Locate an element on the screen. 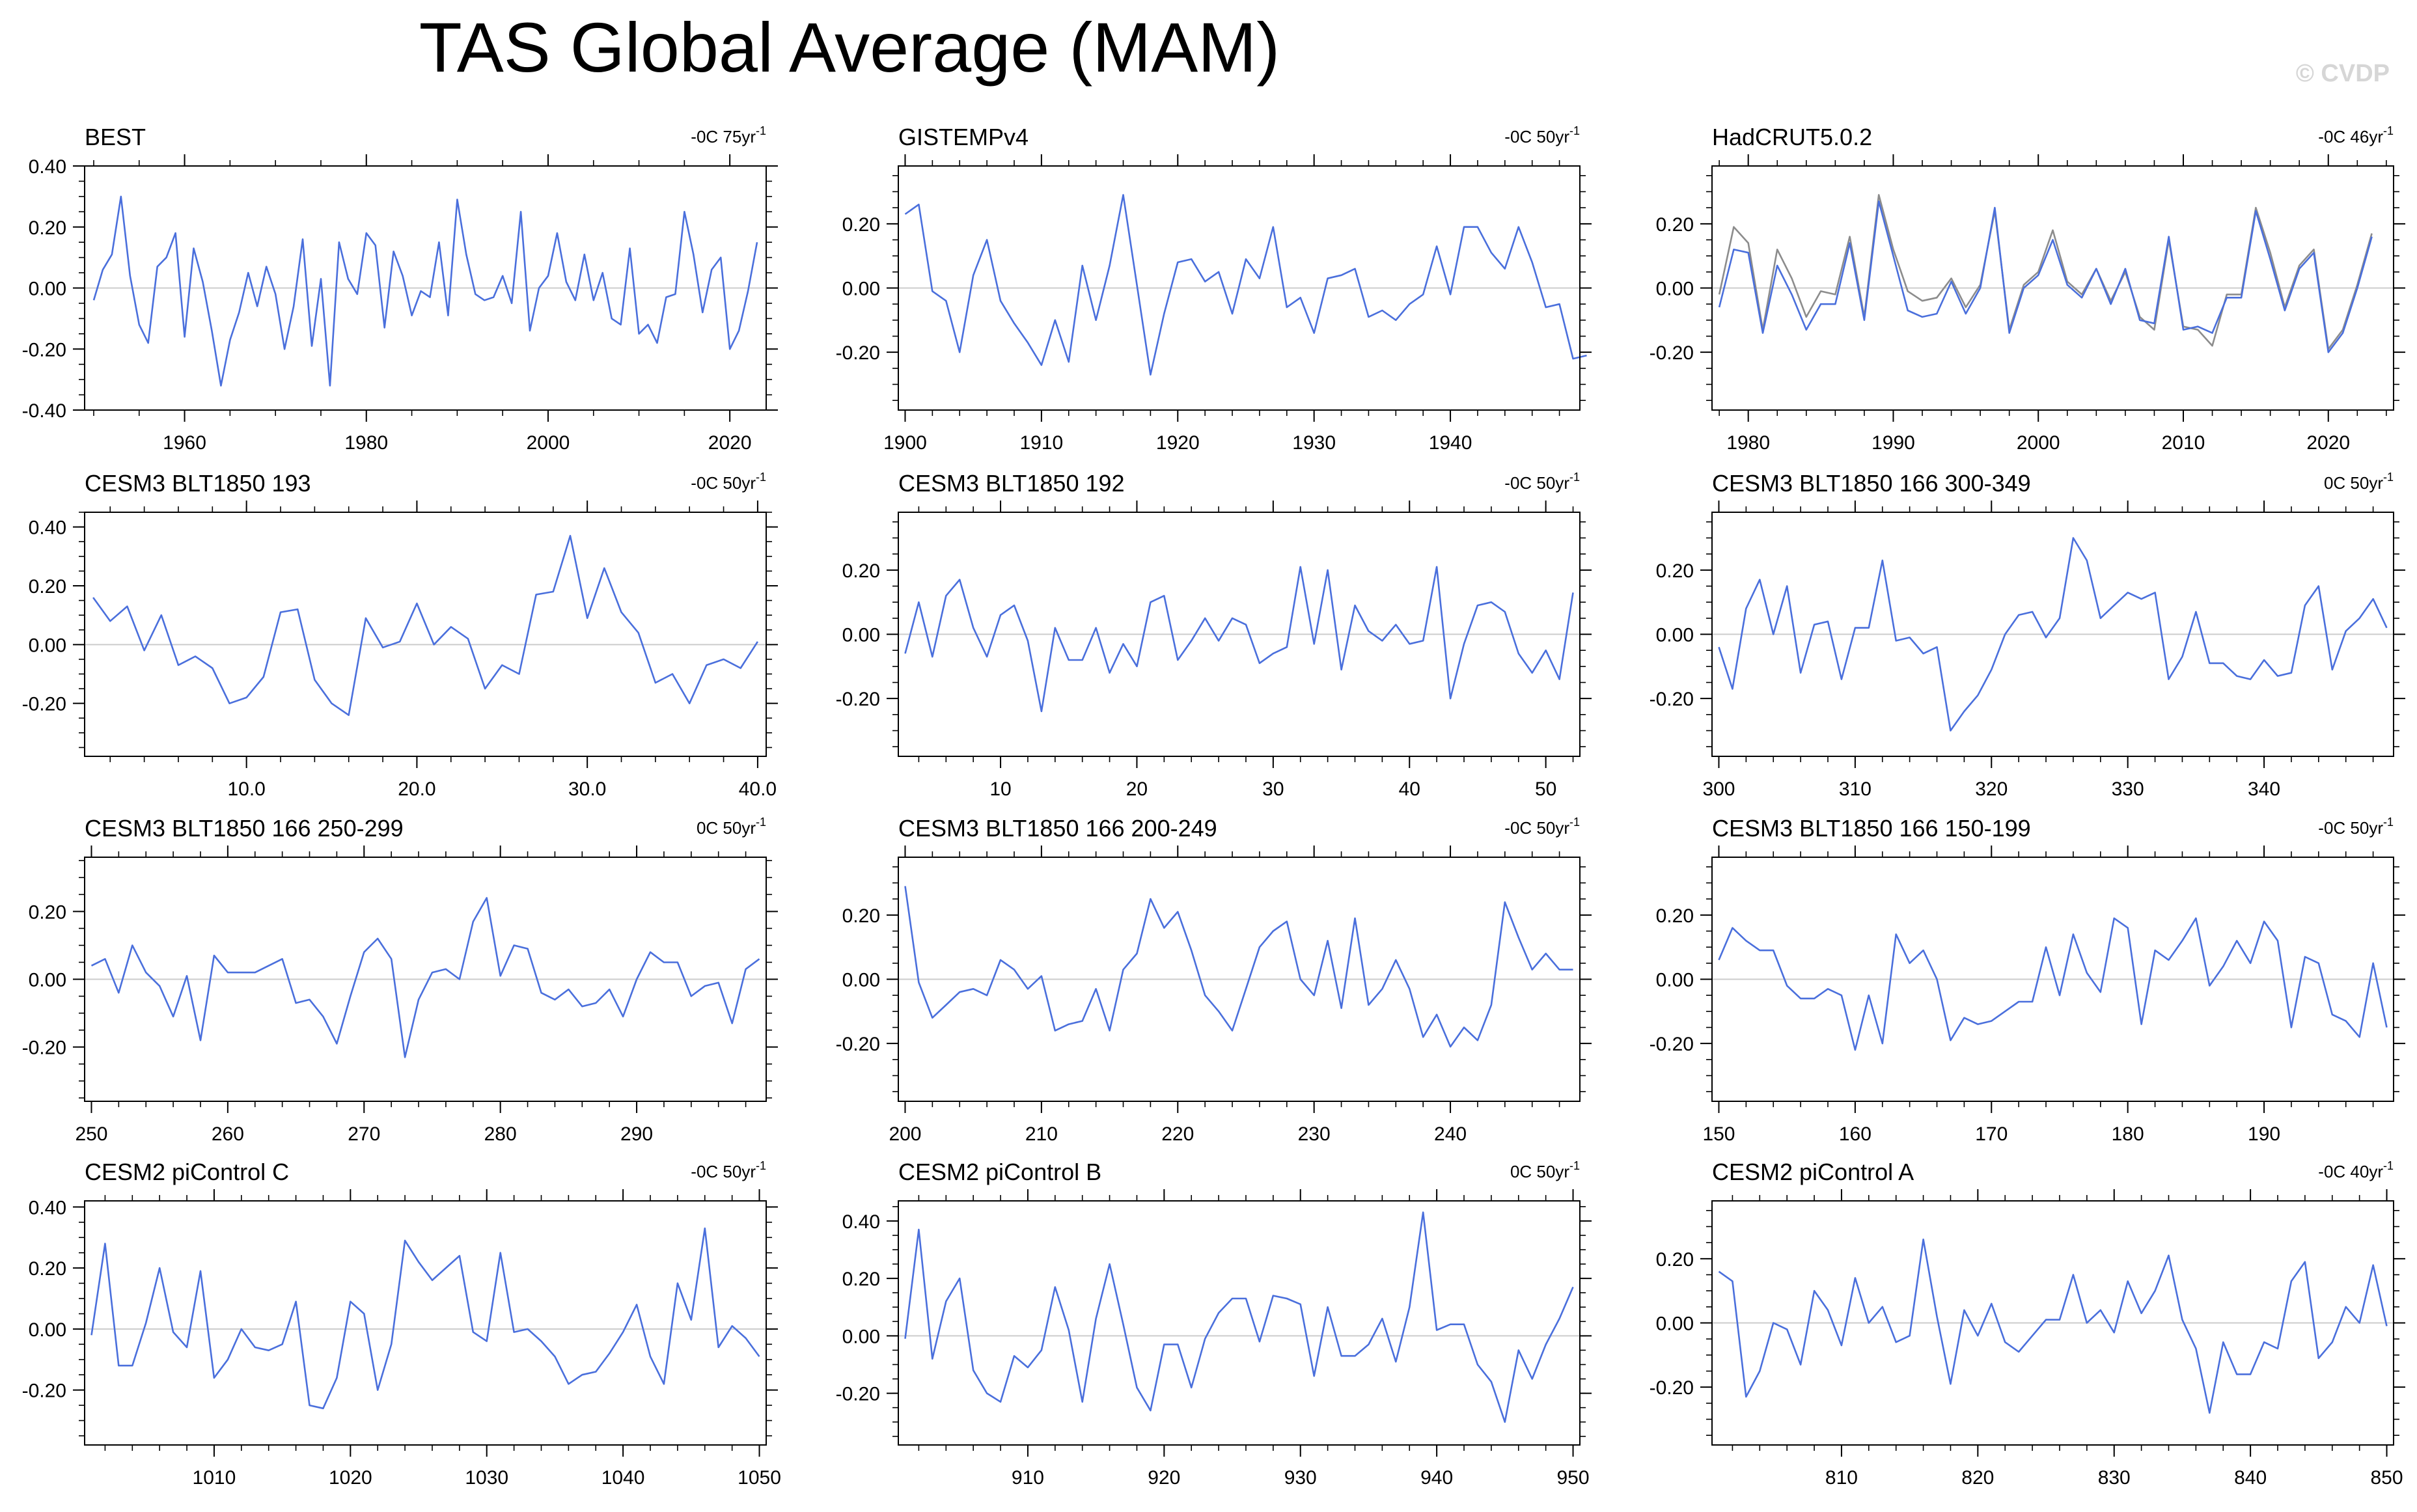 The height and width of the screenshot is (1512, 2417). x-tick-label: 1930 is located at coordinates (1314, 443).